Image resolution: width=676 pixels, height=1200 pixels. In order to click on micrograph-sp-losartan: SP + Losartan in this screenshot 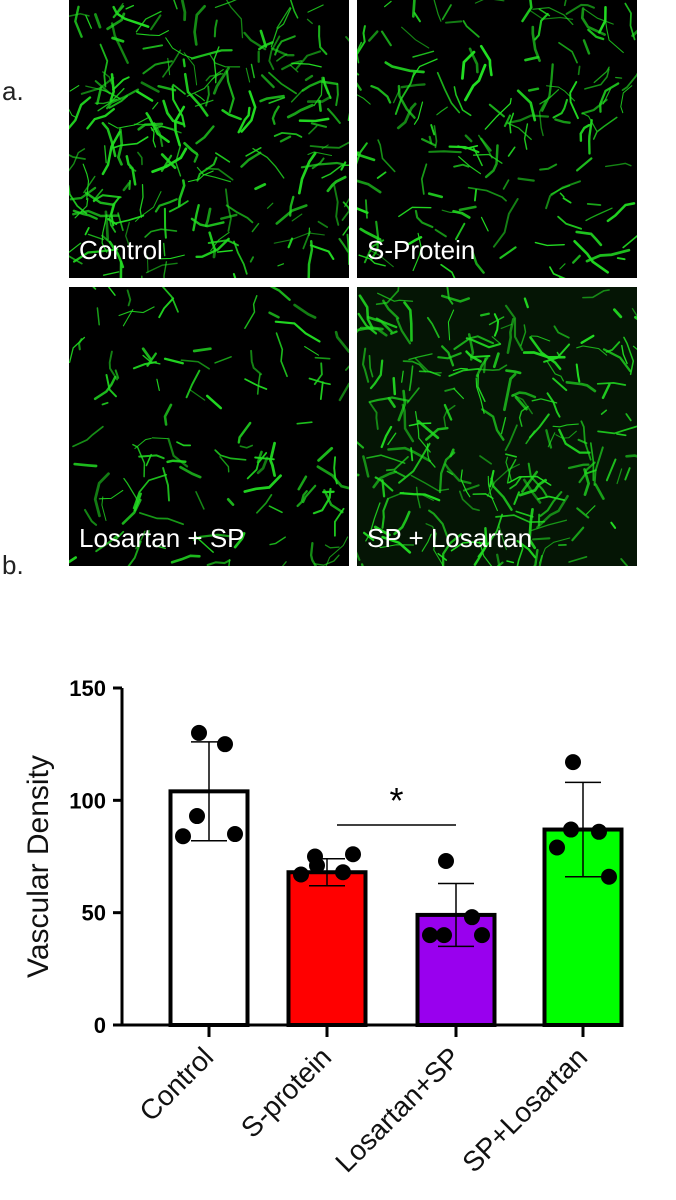, I will do `click(497, 426)`.